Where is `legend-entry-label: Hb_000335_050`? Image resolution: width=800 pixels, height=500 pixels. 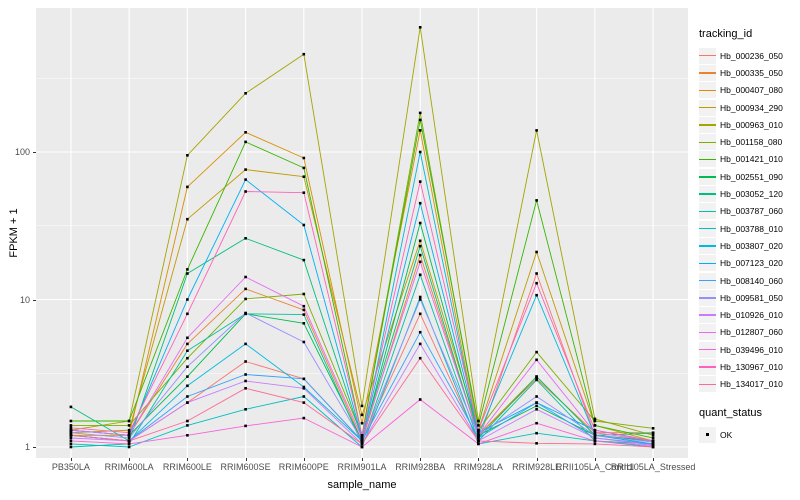 legend-entry-label: Hb_000335_050 is located at coordinates (751, 72).